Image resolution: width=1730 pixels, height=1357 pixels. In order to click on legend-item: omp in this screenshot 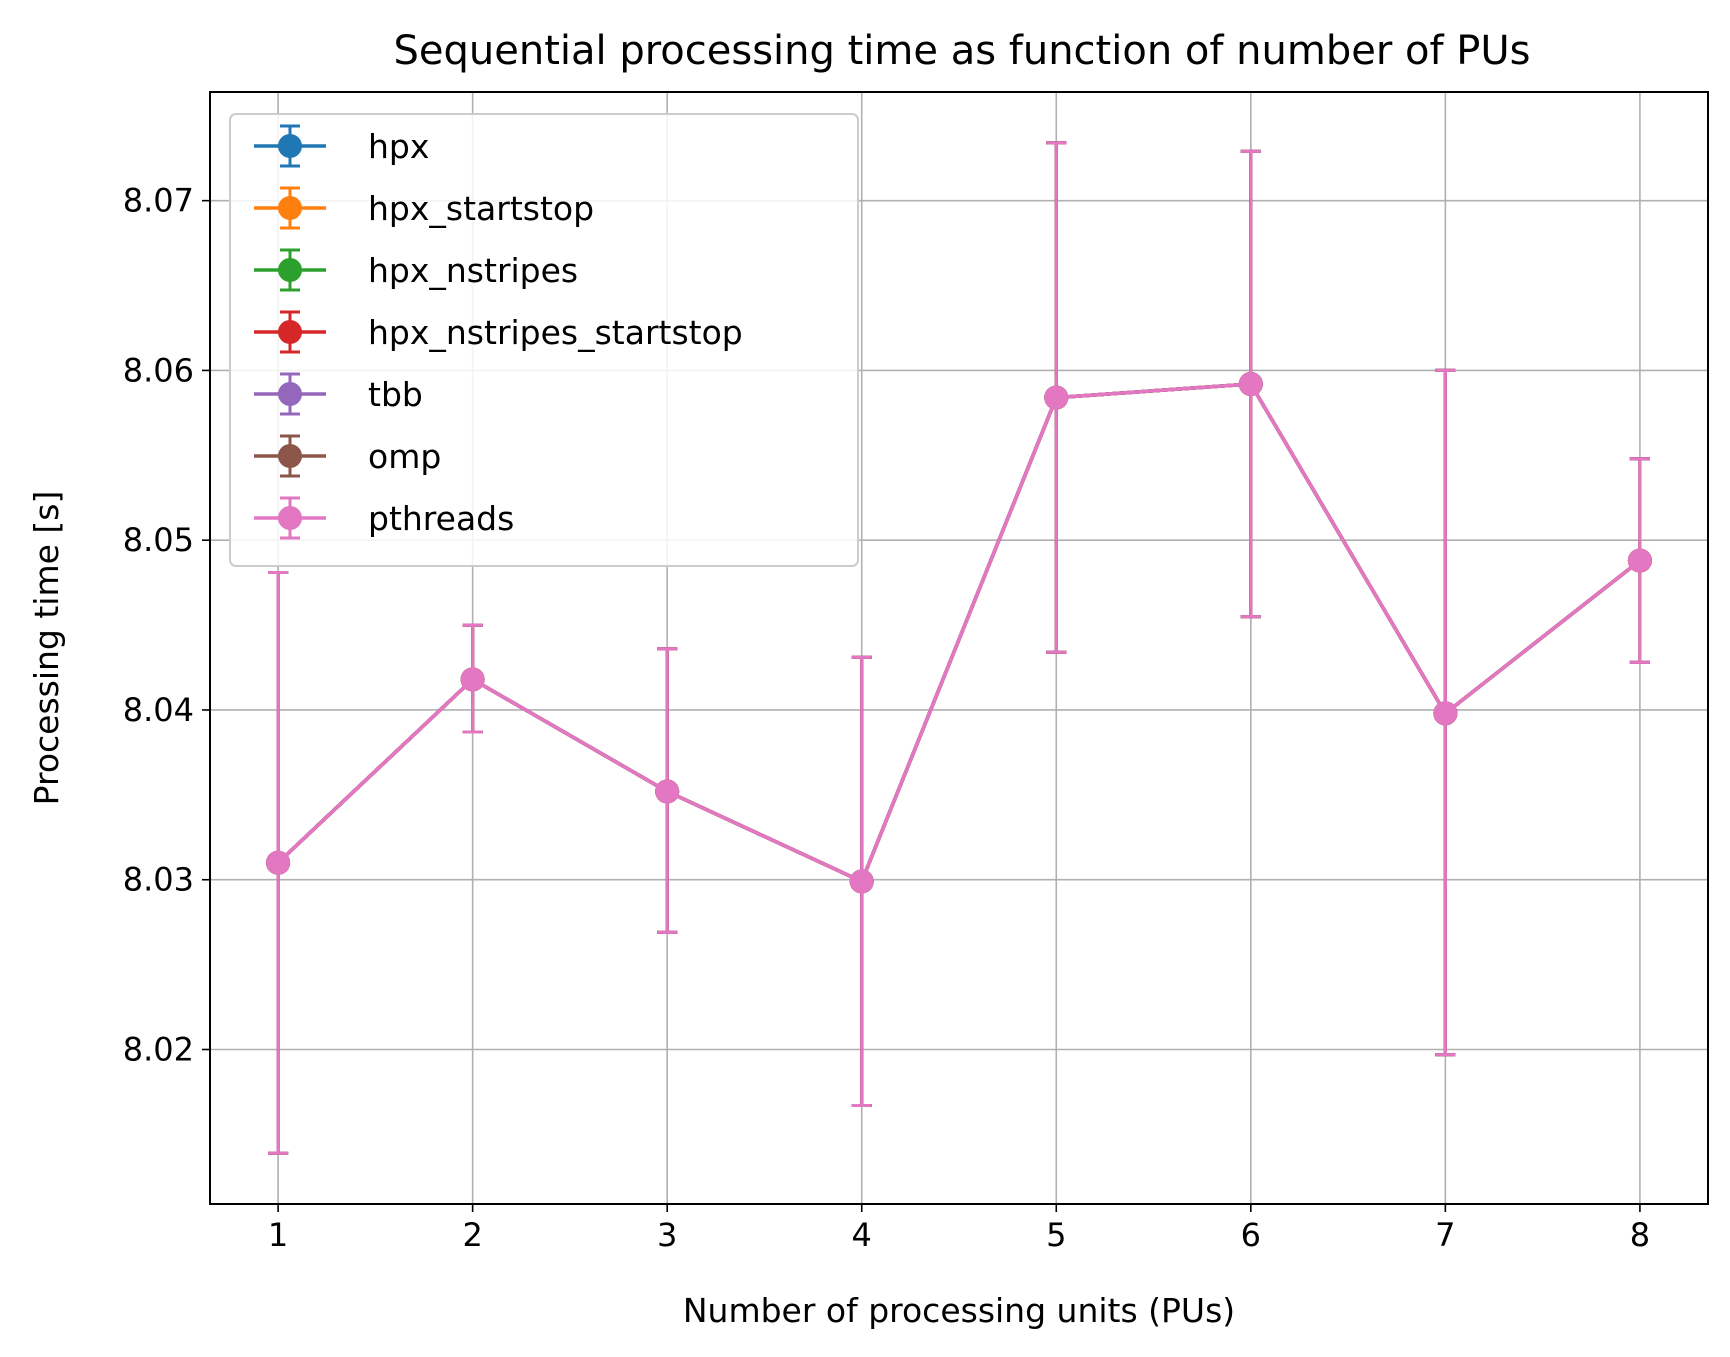, I will do `click(347, 456)`.